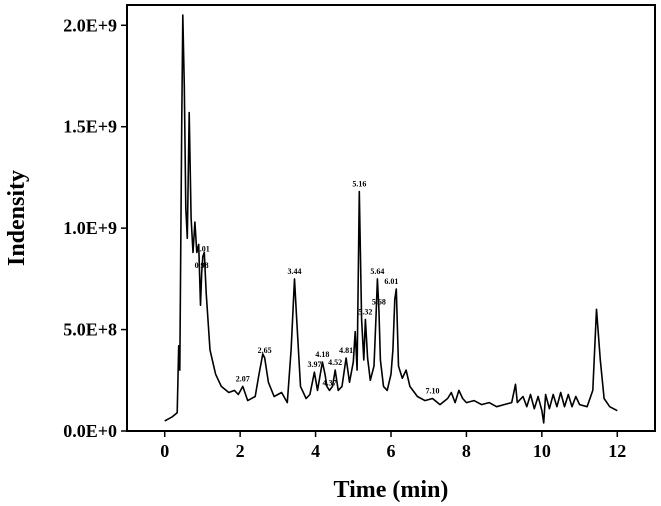 This screenshot has height=506, width=661. What do you see at coordinates (391, 281) in the screenshot?
I see `peak-label: 6.01` at bounding box center [391, 281].